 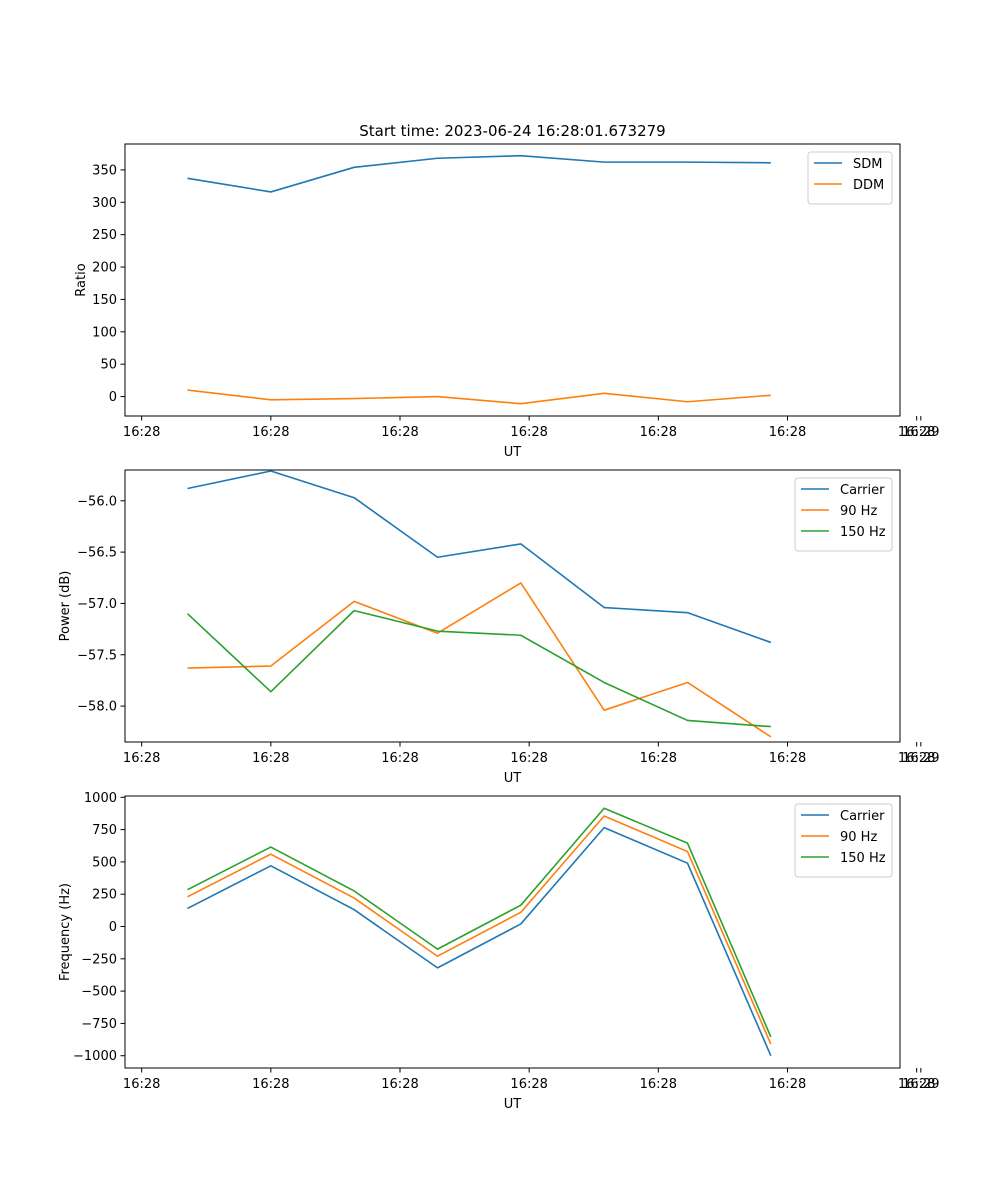 I want to click on y-tick-label: −750, so click(x=99, y=1024).